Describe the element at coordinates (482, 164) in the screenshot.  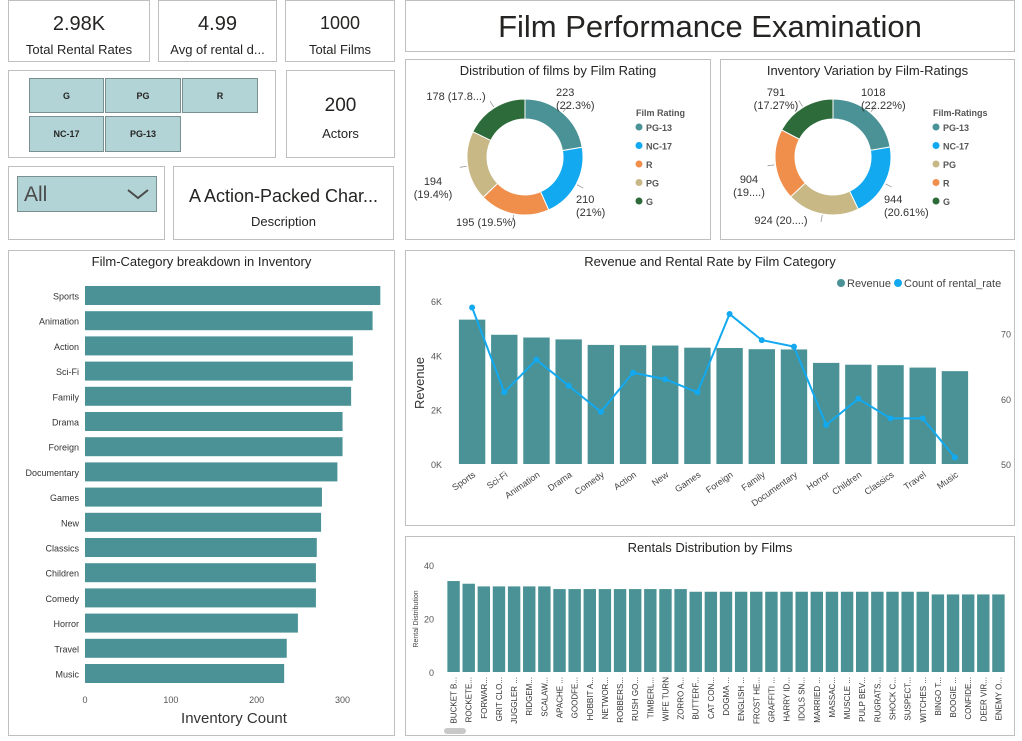
I see `donut-slice-pg` at that location.